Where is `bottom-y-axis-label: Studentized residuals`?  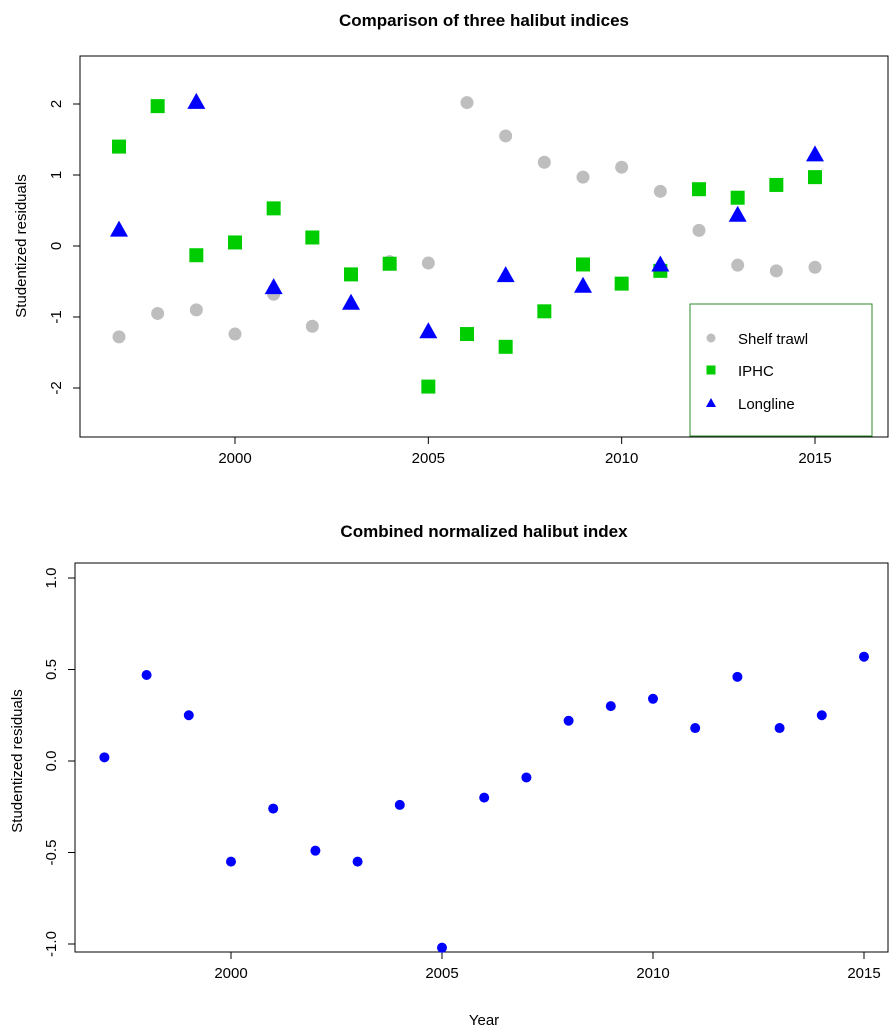
bottom-y-axis-label: Studentized residuals is located at coordinates (17, 760).